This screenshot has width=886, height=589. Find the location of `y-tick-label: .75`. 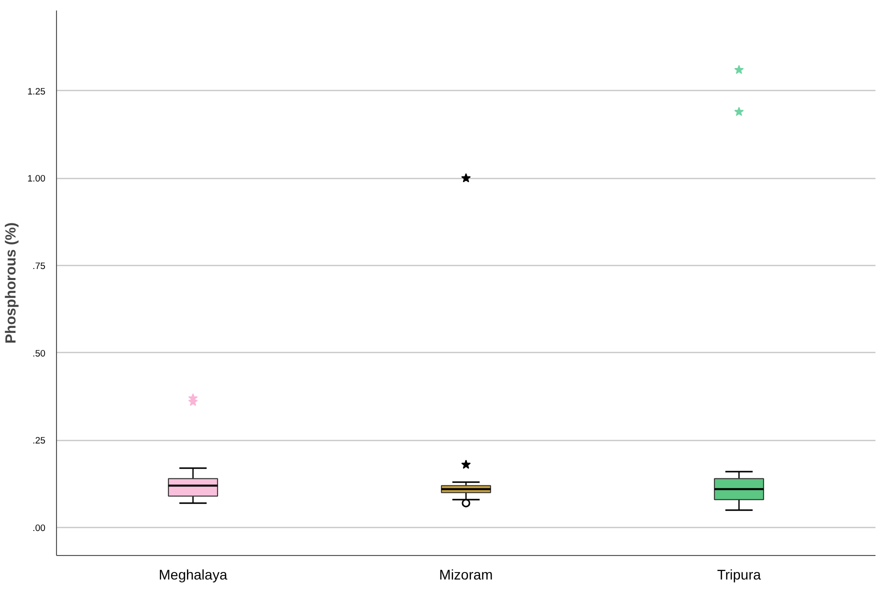

y-tick-label: .75 is located at coordinates (39, 266).